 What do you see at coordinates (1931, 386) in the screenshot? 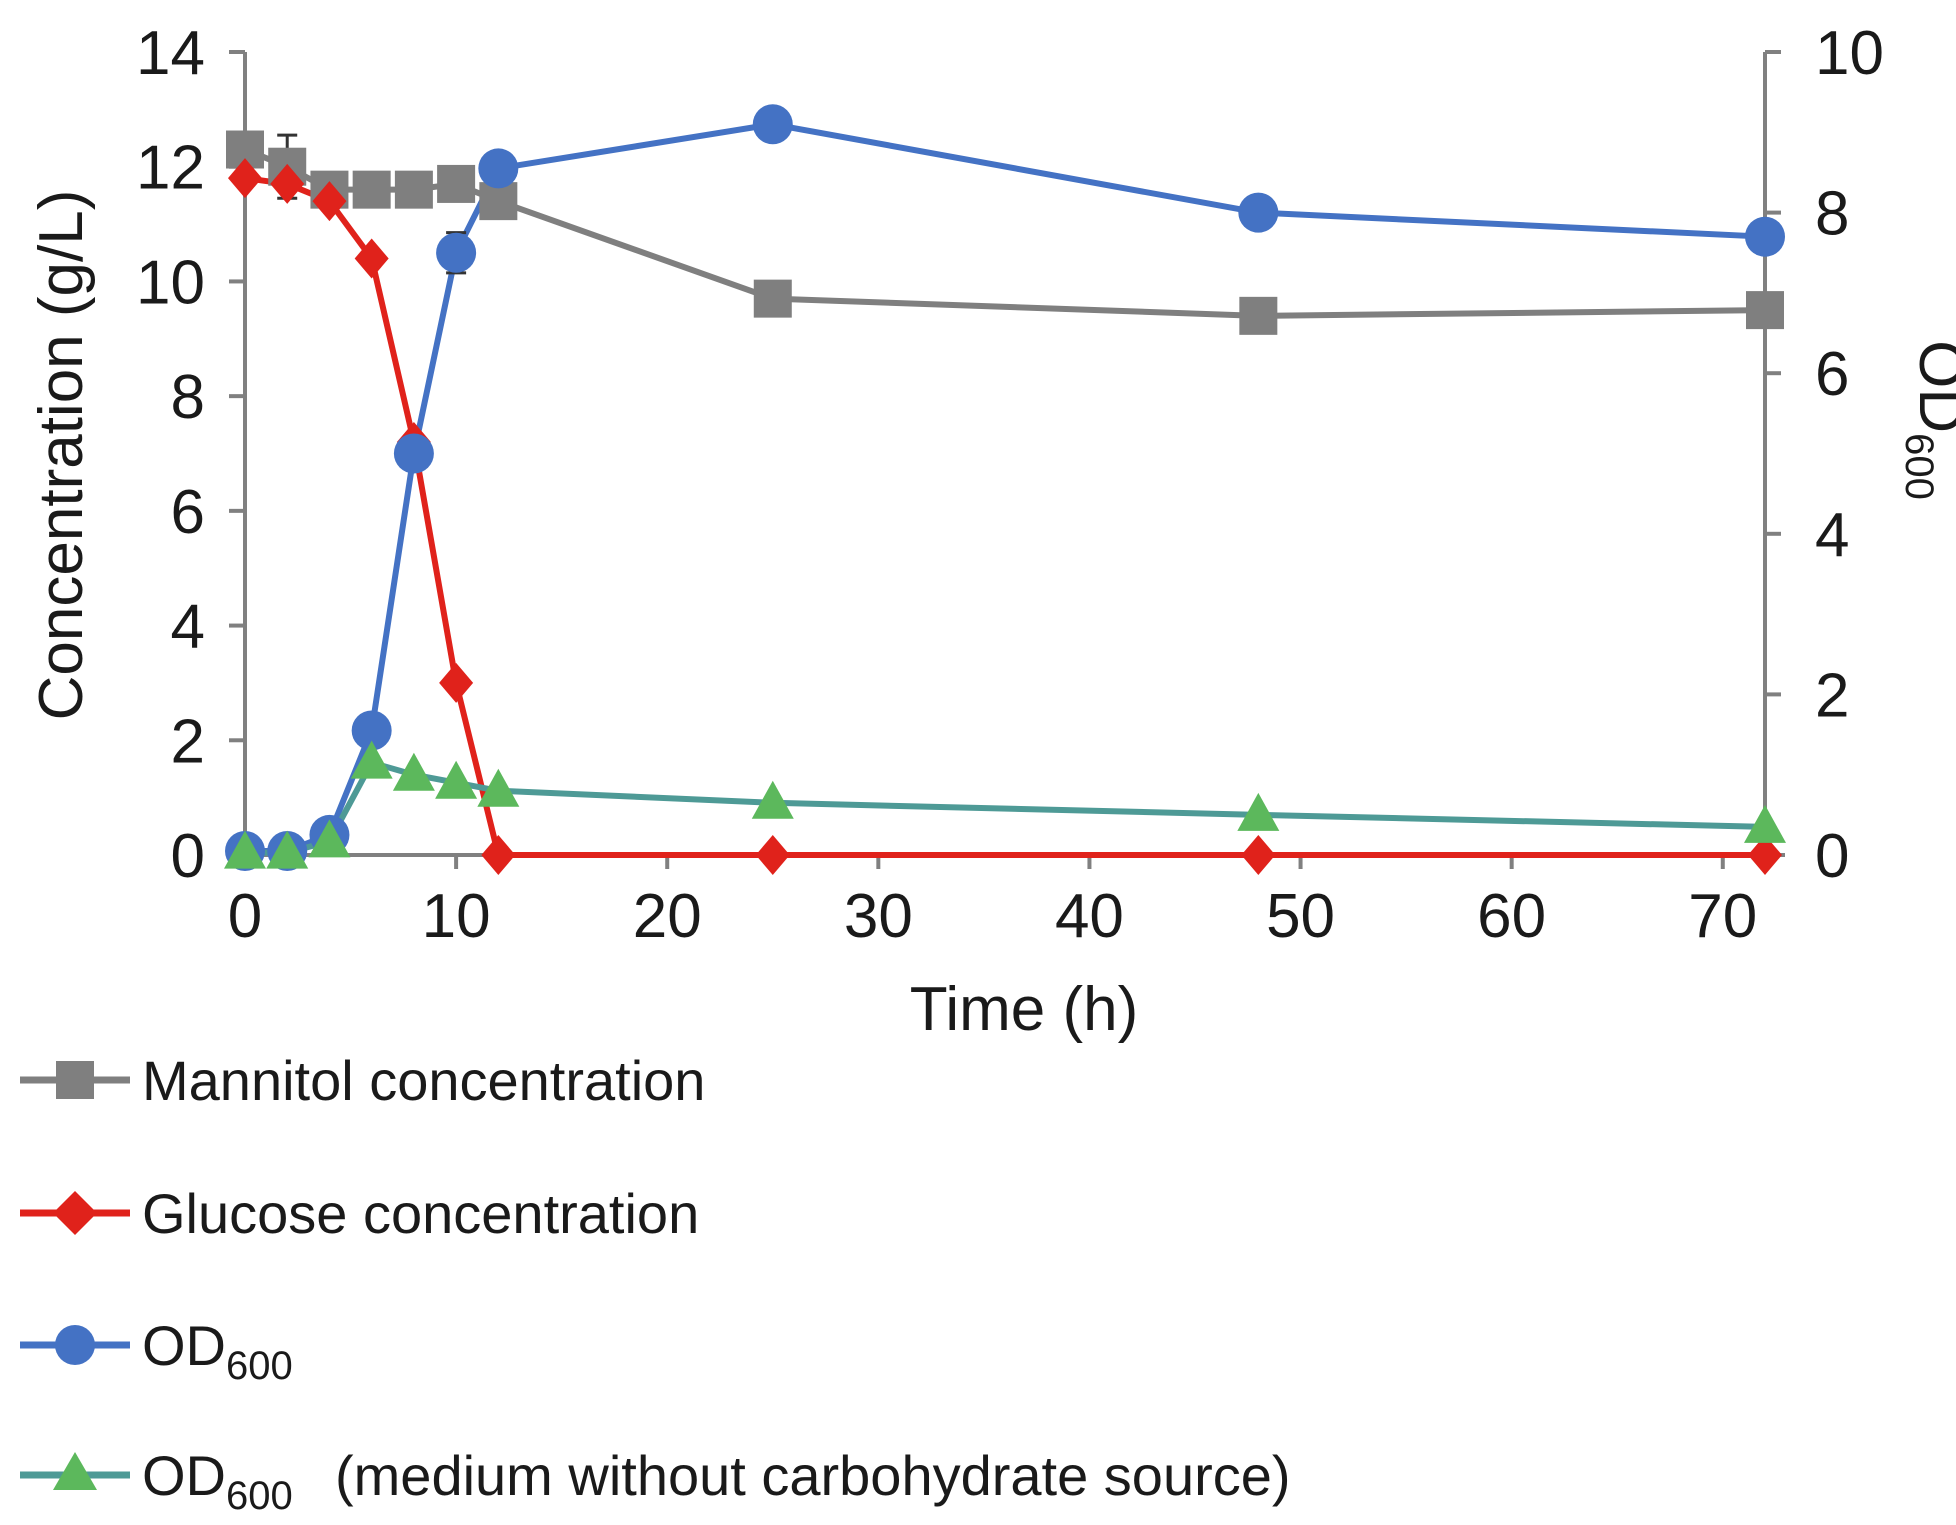
I see `y-axis-right-title-main: OD` at bounding box center [1931, 386].